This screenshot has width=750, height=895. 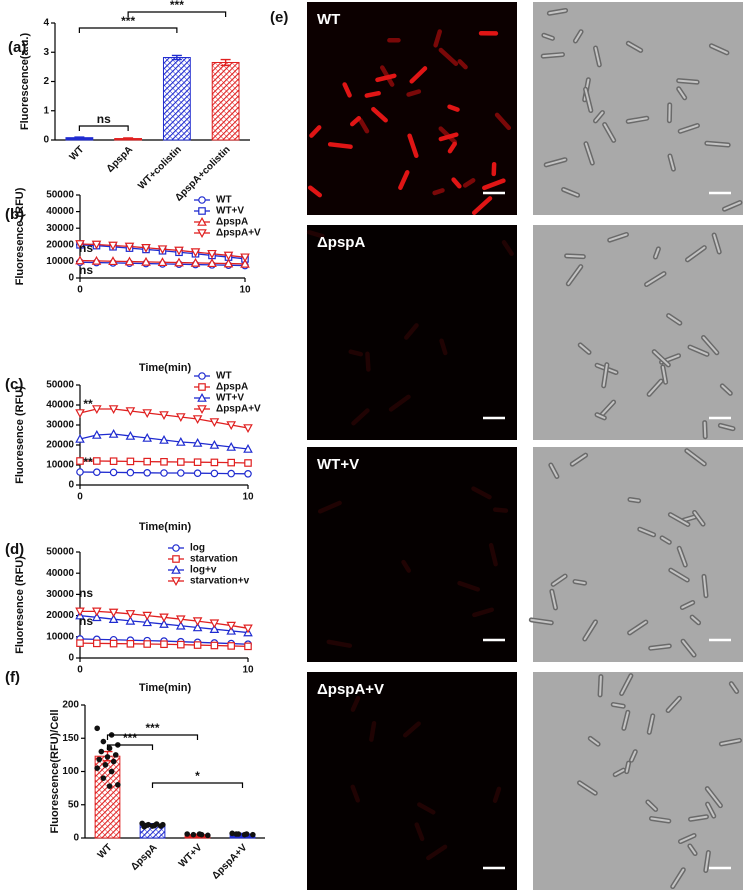 What do you see at coordinates (60, 405) in the screenshot?
I see `y-tick-label: 40000` at bounding box center [60, 405].